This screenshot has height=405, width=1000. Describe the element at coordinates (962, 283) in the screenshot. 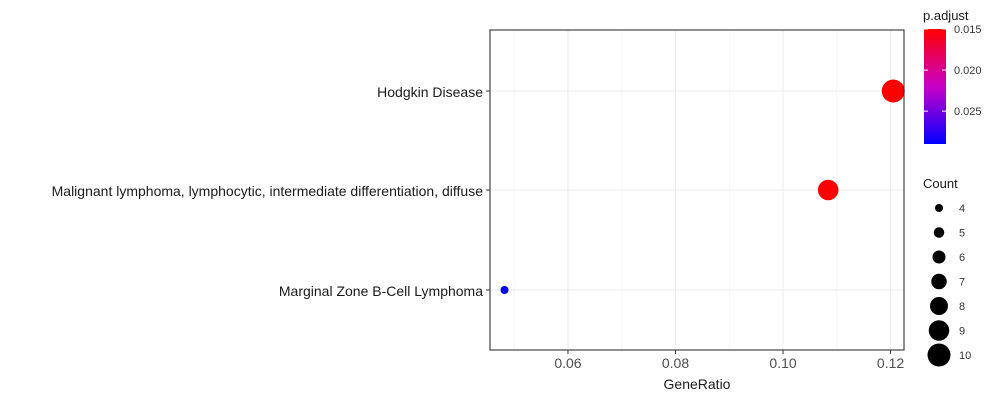

I see `count-legend-label-3: 7` at that location.